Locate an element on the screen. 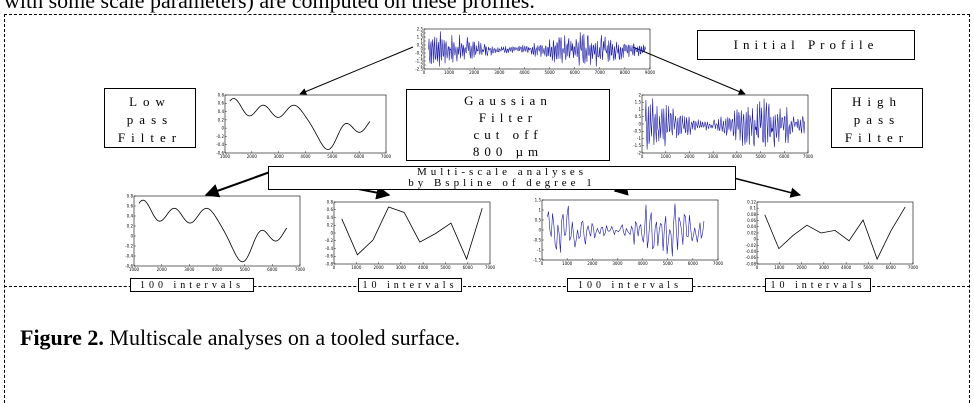  gaussian-line-3: cut off is located at coordinates (508, 134).